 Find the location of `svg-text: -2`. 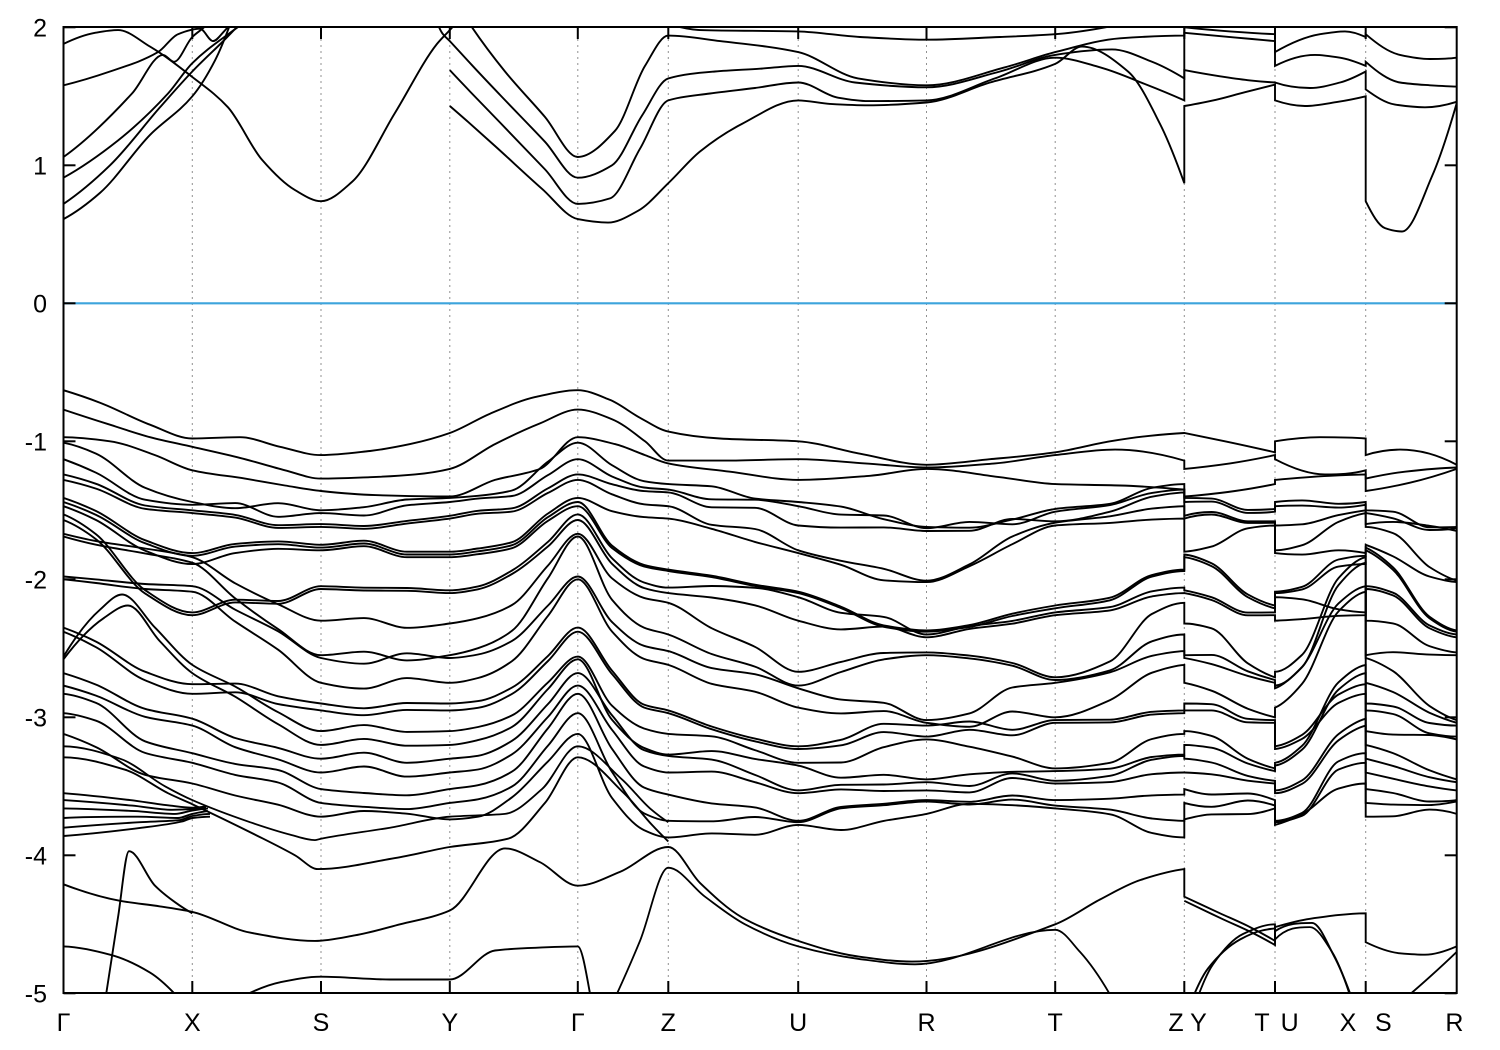

svg-text: -2 is located at coordinates (36, 580).